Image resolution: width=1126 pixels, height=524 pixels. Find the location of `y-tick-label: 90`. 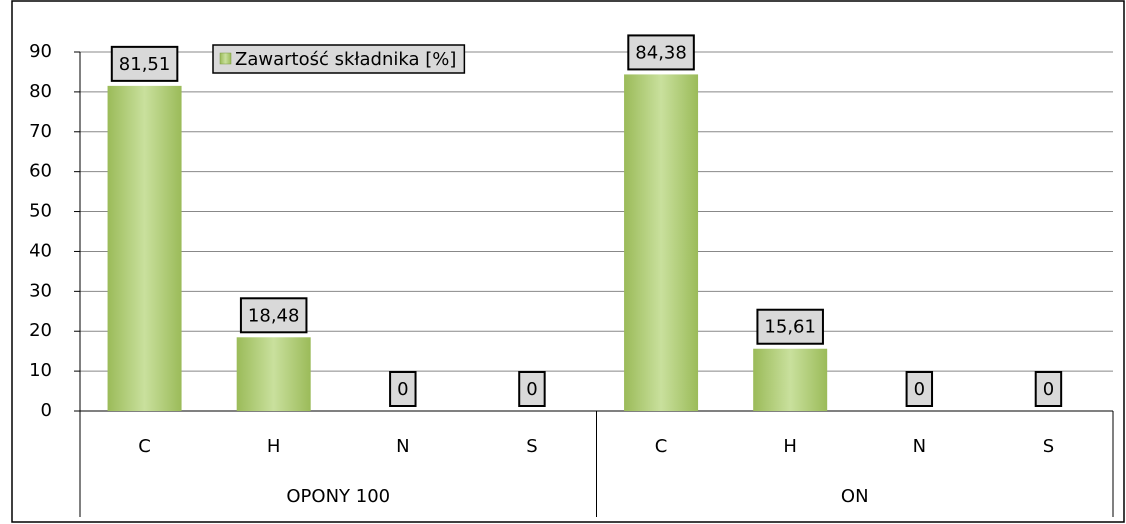

y-tick-label: 90 is located at coordinates (40, 51).